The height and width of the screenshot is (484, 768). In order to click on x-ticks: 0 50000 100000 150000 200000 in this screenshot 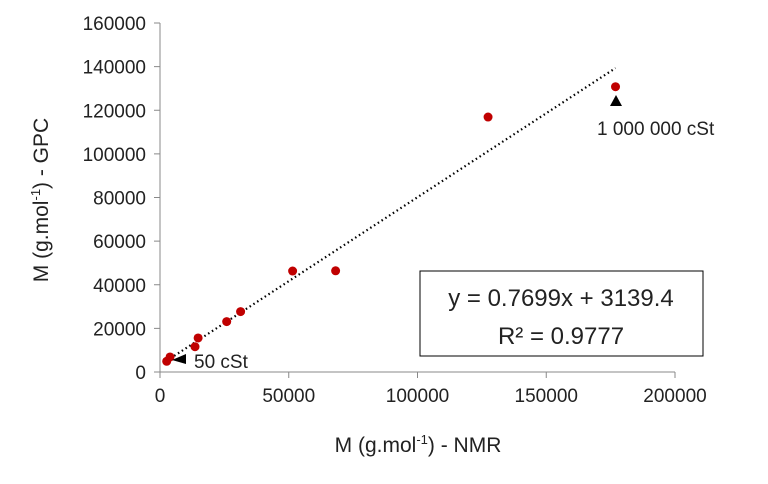, I will do `click(431, 389)`.